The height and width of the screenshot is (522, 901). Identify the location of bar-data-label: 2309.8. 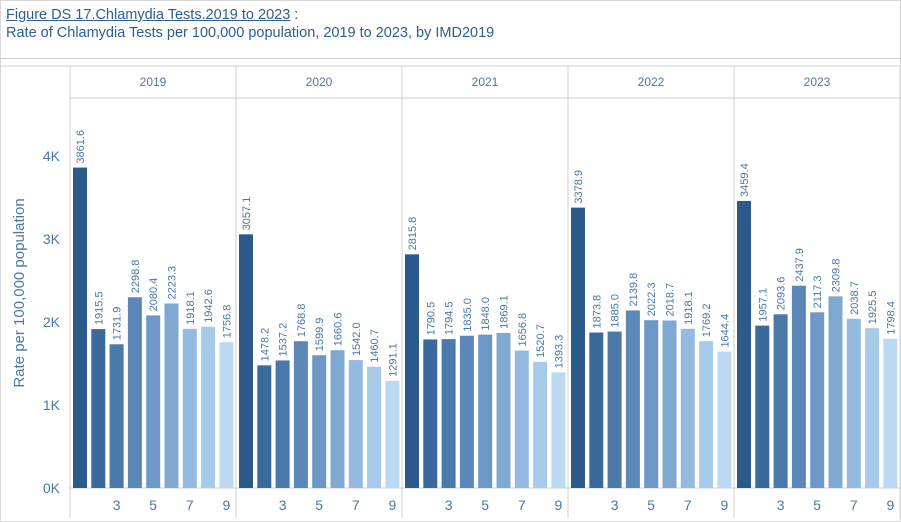
(837, 276).